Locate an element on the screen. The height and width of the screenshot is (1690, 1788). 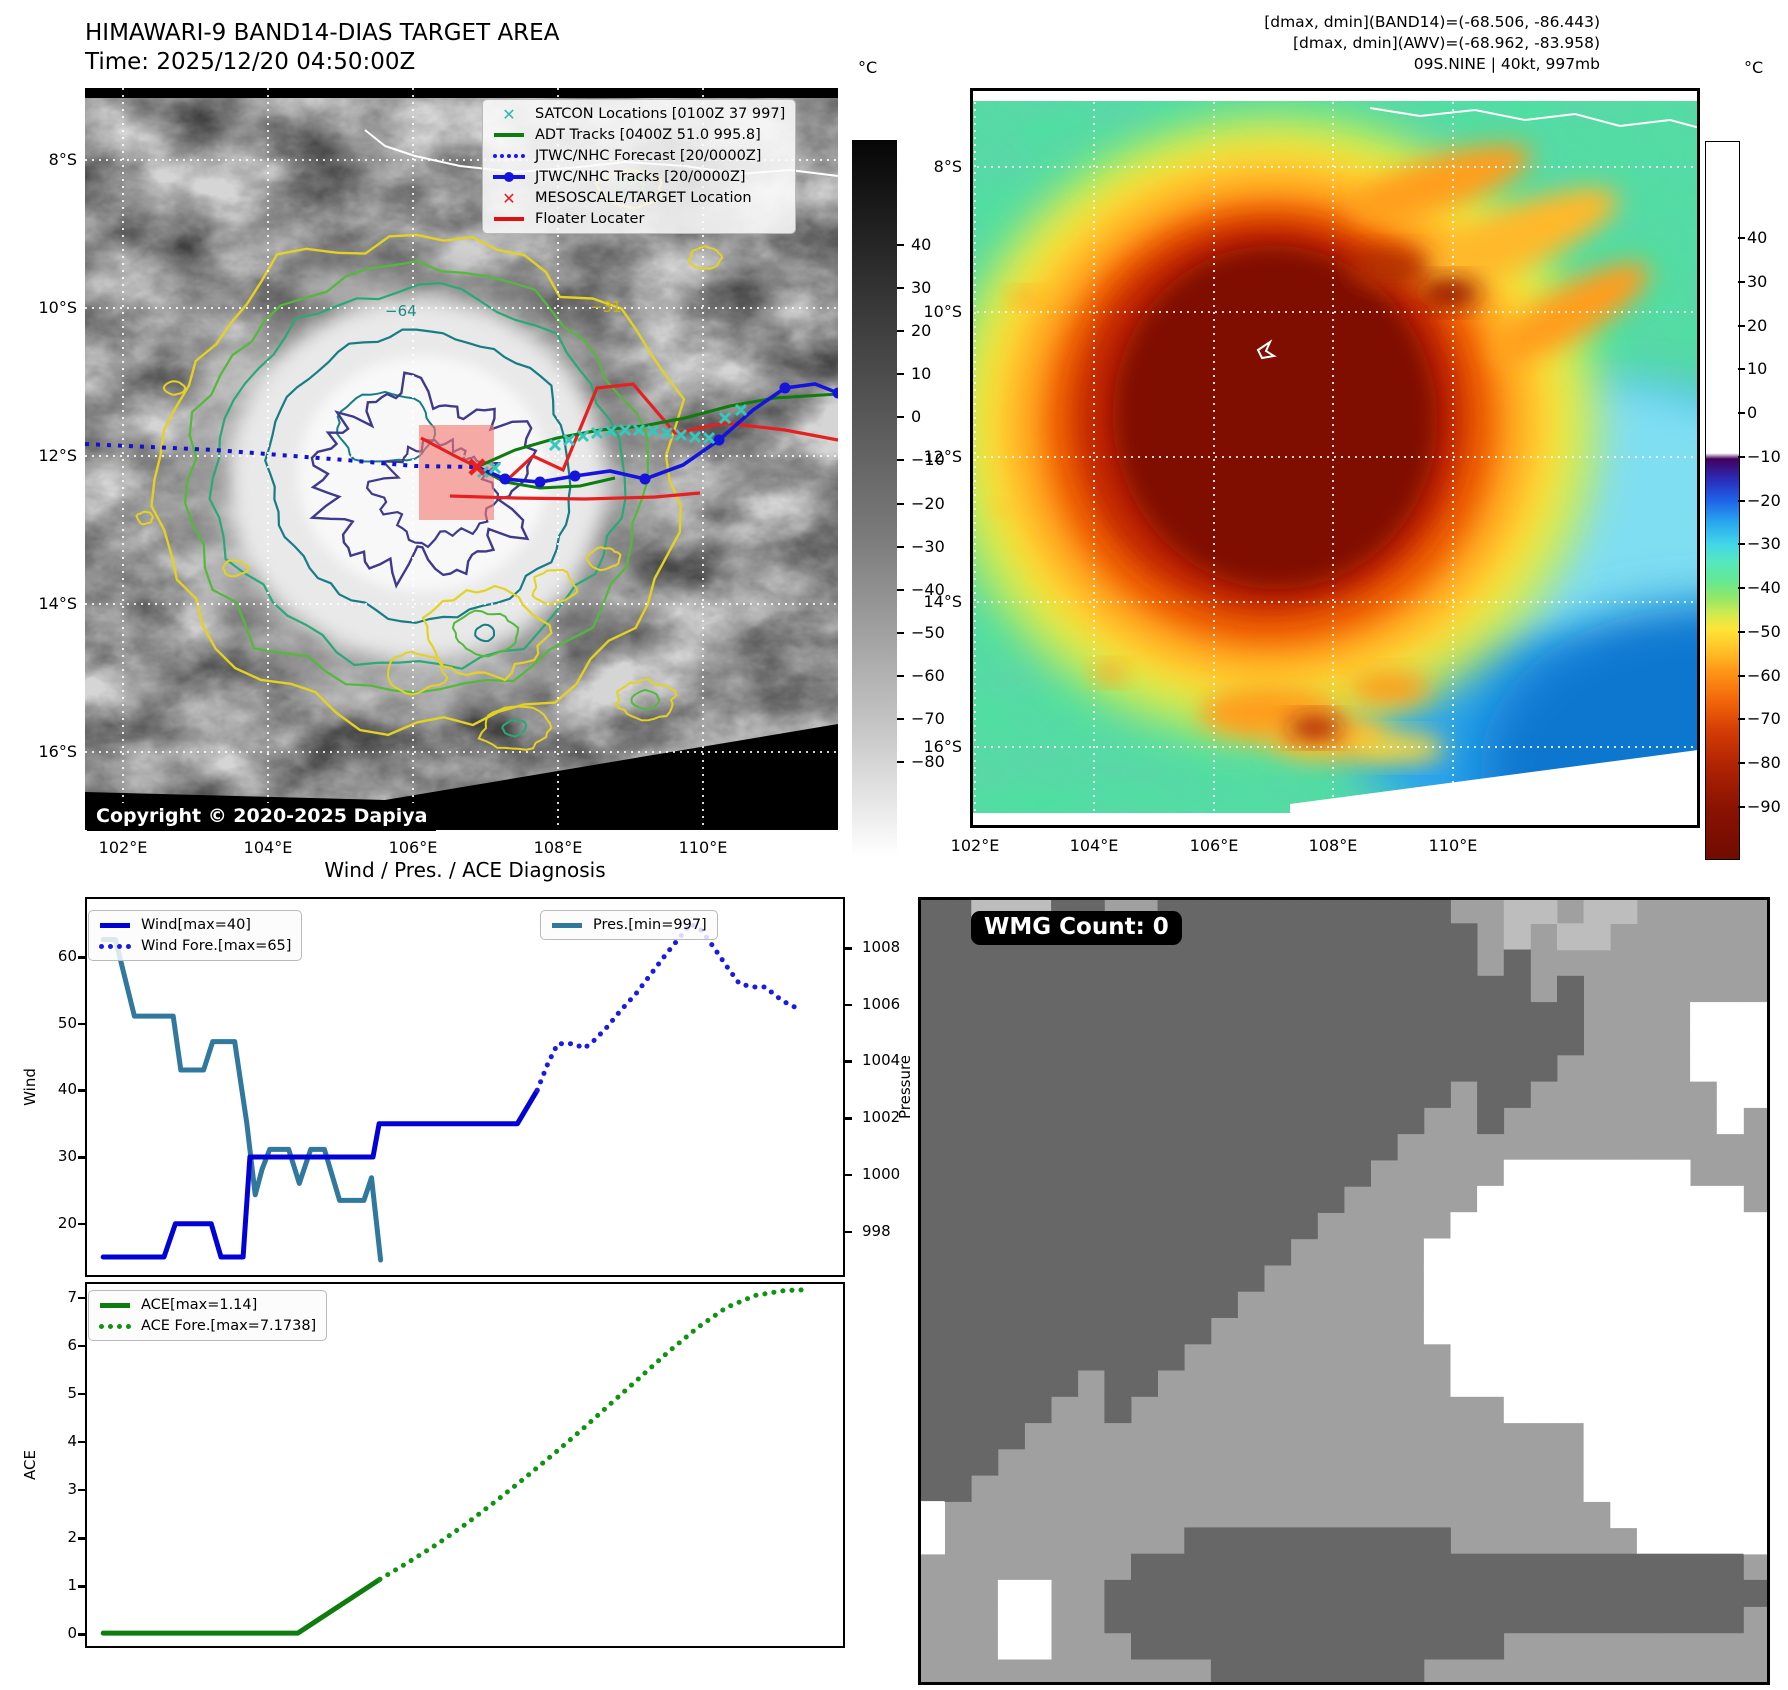
ace-y-tick: 6 is located at coordinates (72, 1344).